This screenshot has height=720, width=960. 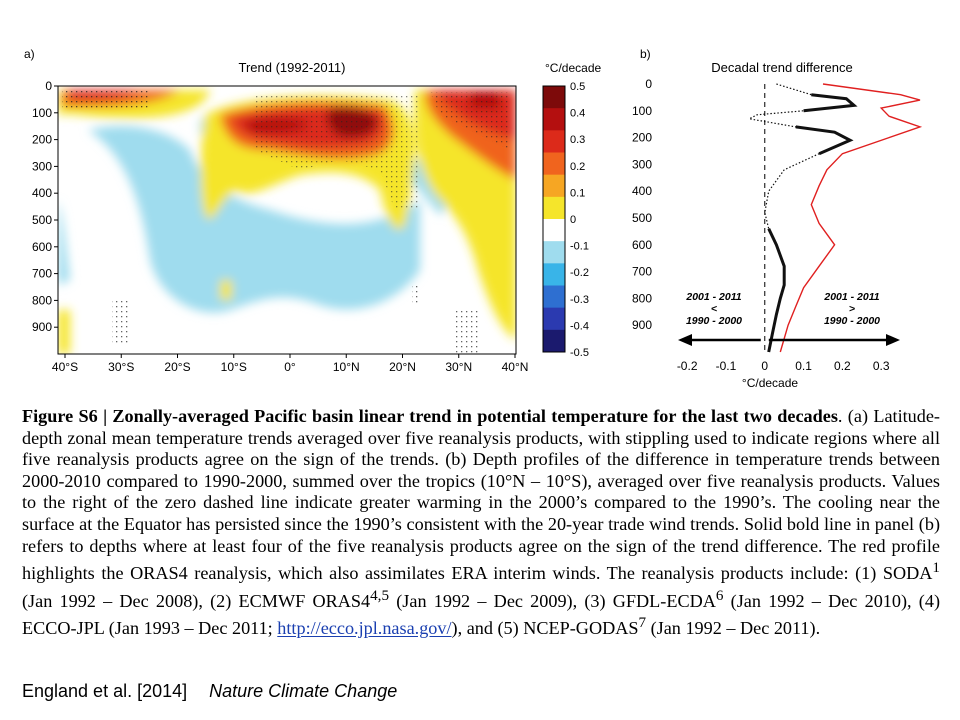 What do you see at coordinates (42, 166) in the screenshot?
I see `heatmap-y-tick-label: 300` at bounding box center [42, 166].